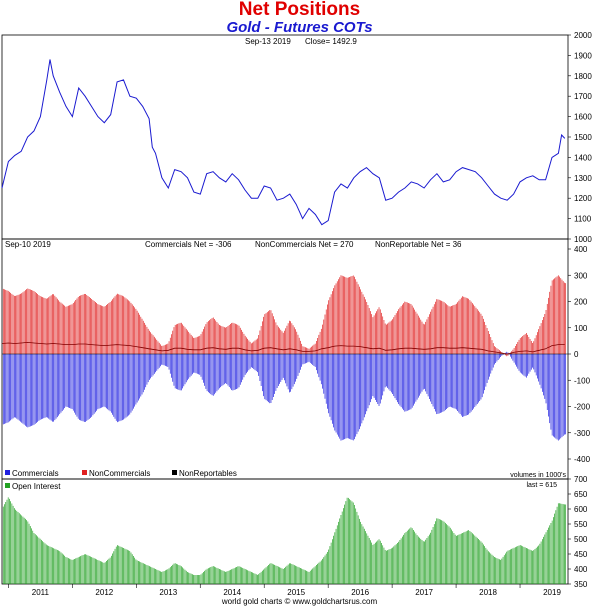 The image size is (599, 609). Describe the element at coordinates (188, 244) in the screenshot. I see `commercials-net-stat: Commercials Net = -306` at that location.